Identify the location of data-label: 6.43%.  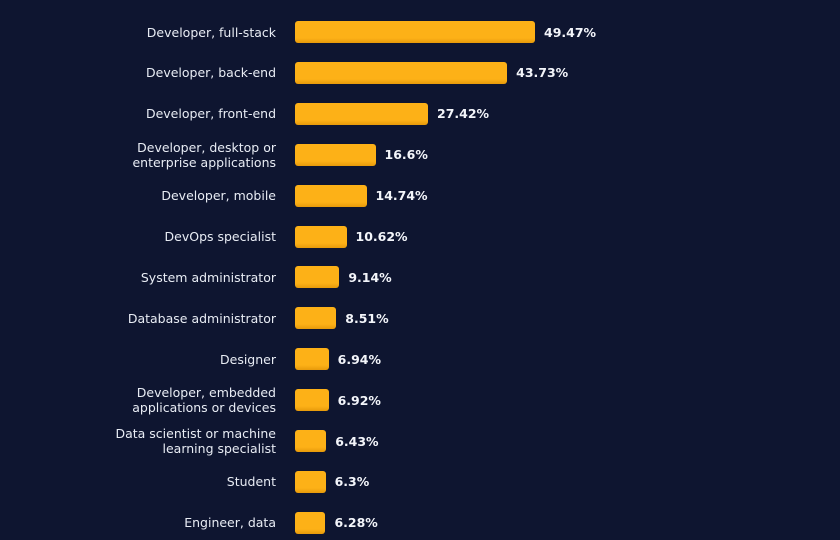
(357, 441).